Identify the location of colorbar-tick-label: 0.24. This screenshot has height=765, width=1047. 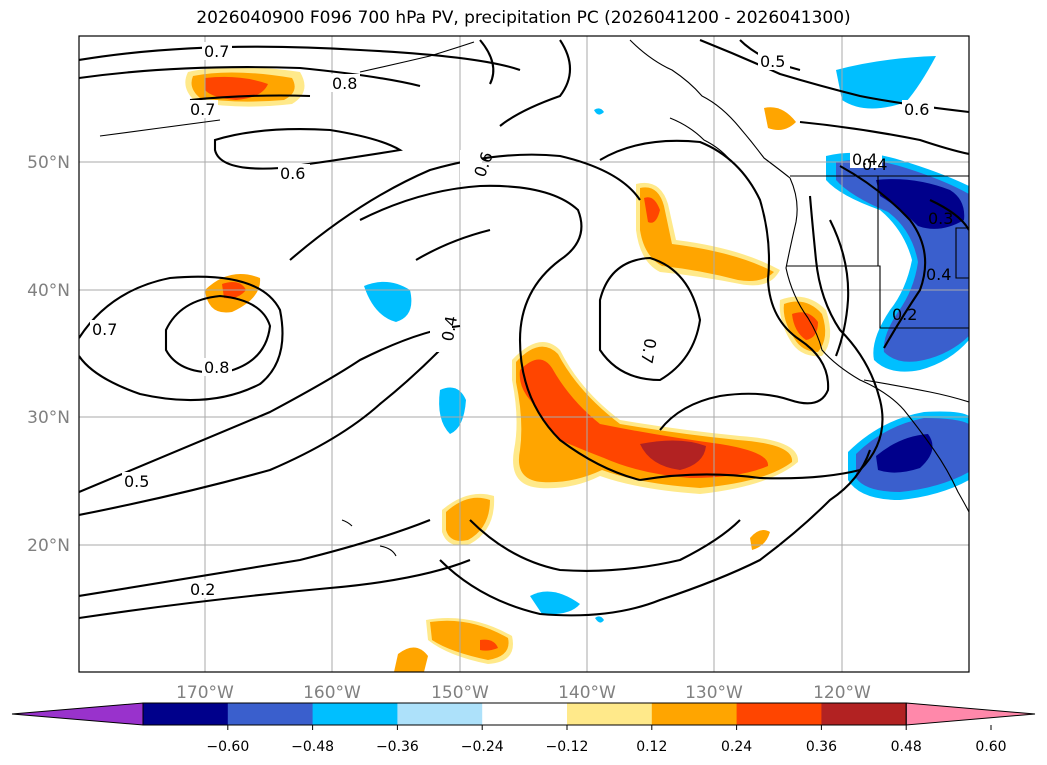
(736, 747).